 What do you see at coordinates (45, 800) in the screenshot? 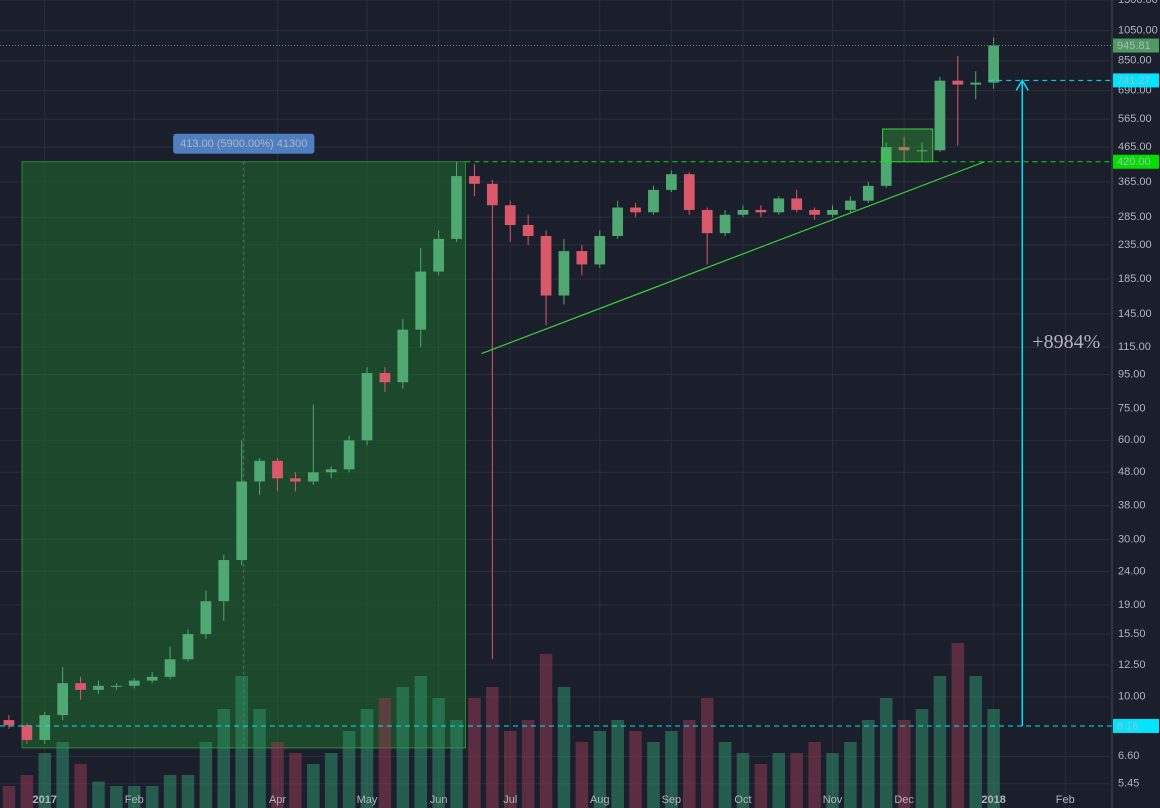
I see `x-tick-label: 2017` at bounding box center [45, 800].